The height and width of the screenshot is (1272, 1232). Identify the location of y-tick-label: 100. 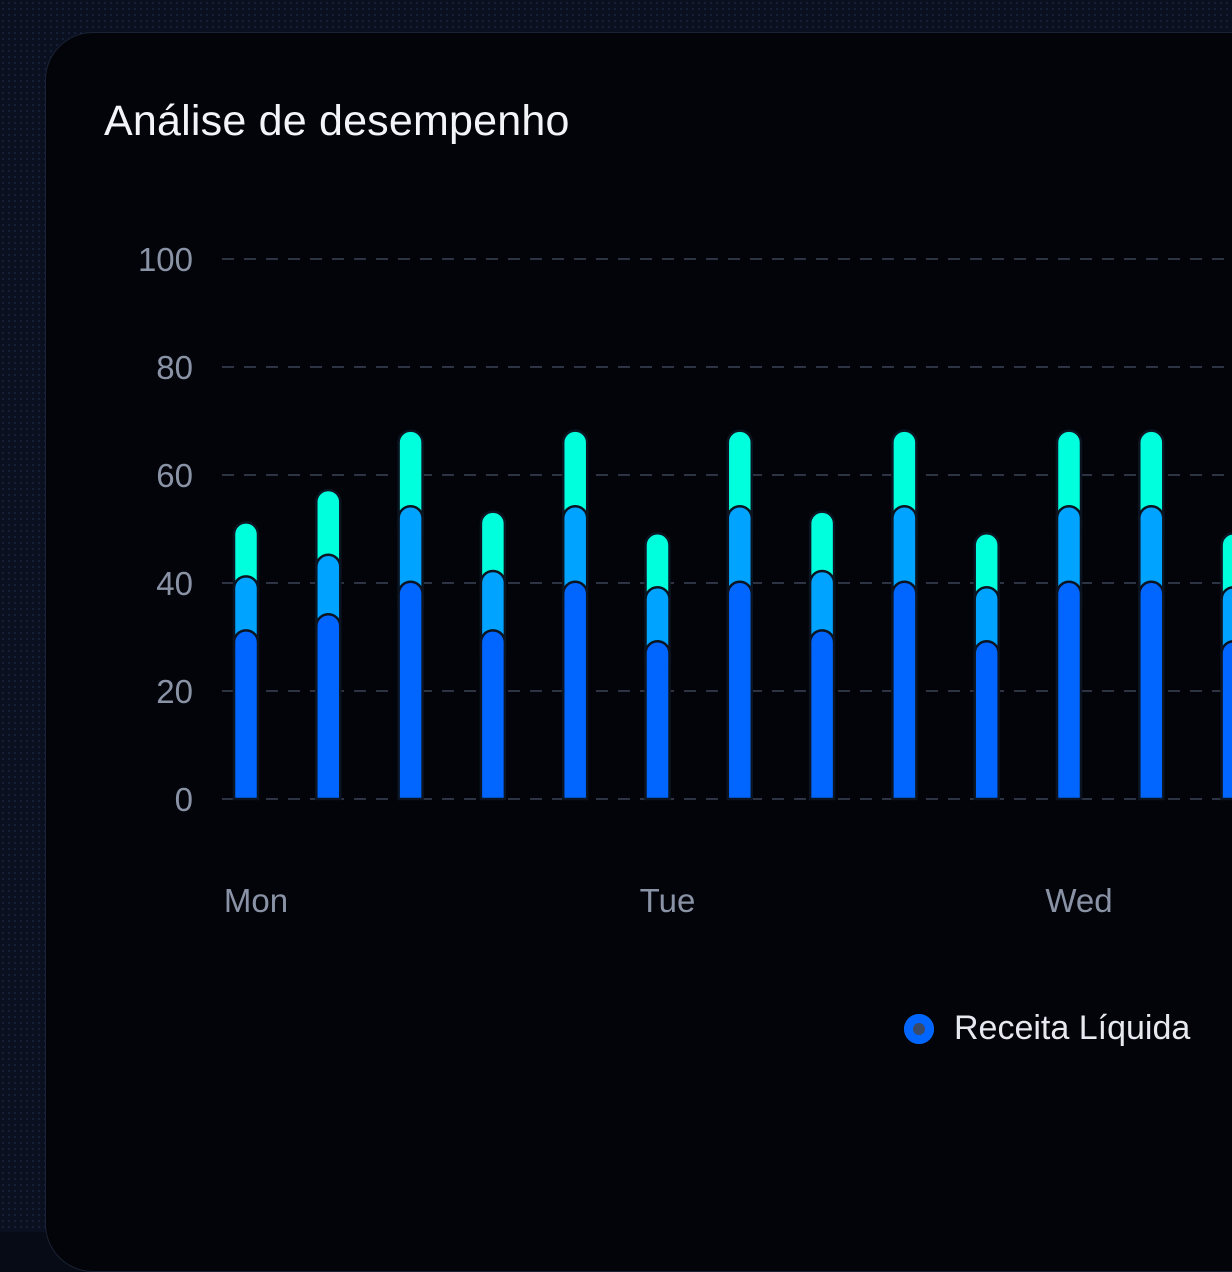
(165, 259).